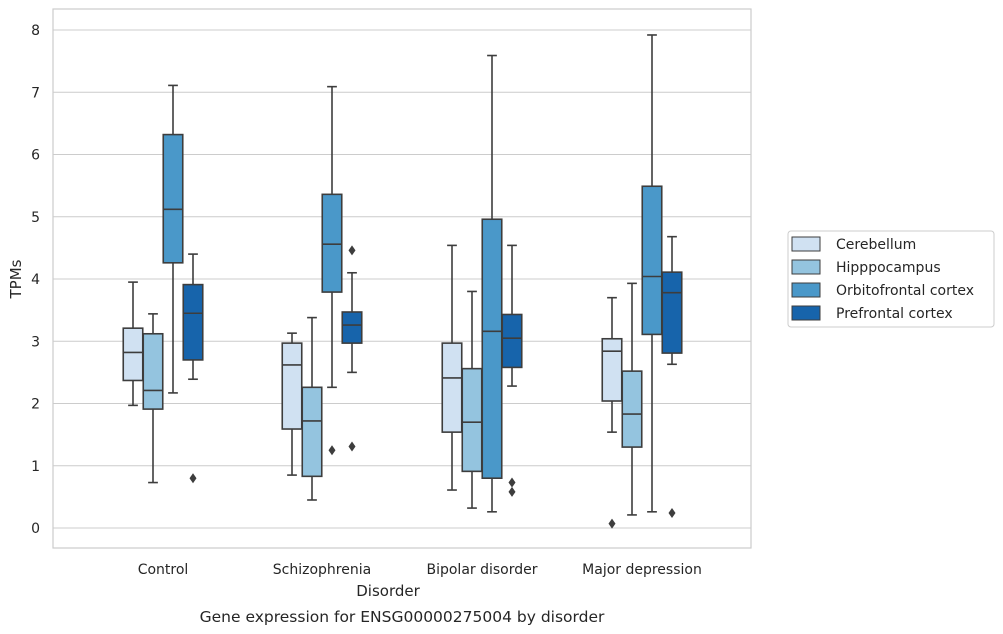 This screenshot has width=1003, height=634. Describe the element at coordinates (35, 529) in the screenshot. I see `y-tick-label: 0` at that location.